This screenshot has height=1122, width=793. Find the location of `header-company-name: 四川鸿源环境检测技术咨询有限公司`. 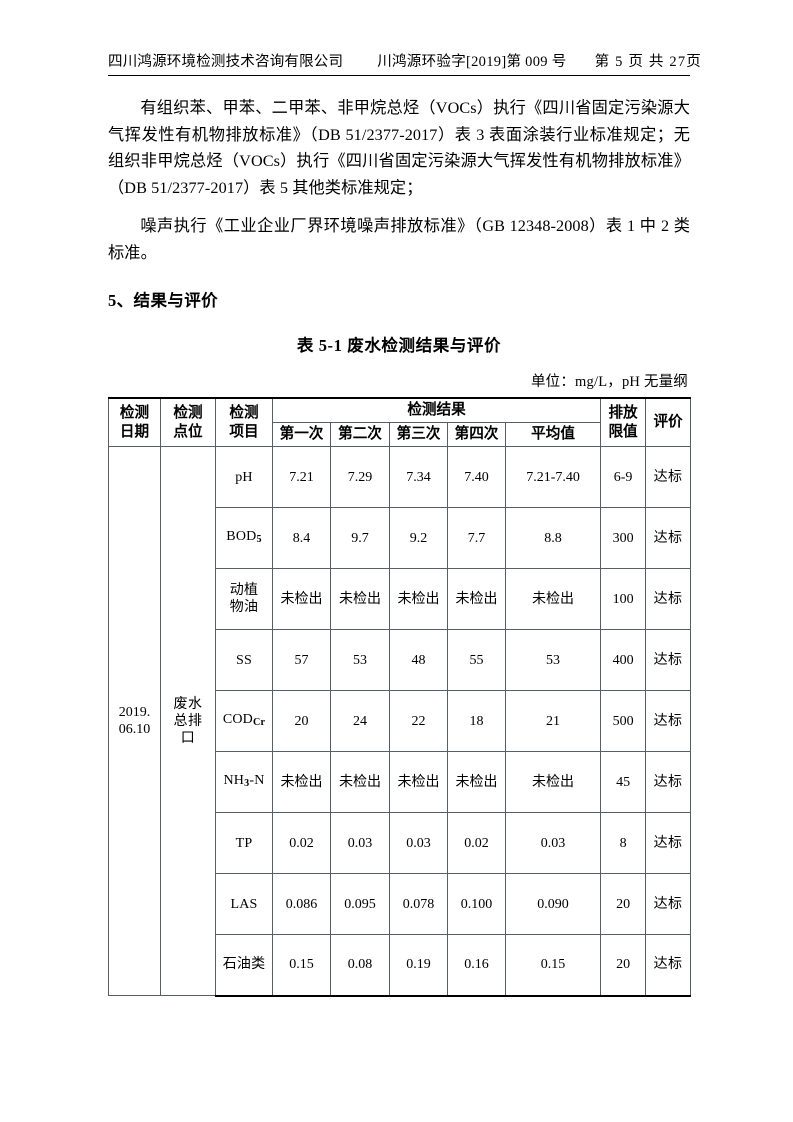

header-company-name: 四川鸿源环境检测技术咨询有限公司 is located at coordinates (226, 62).